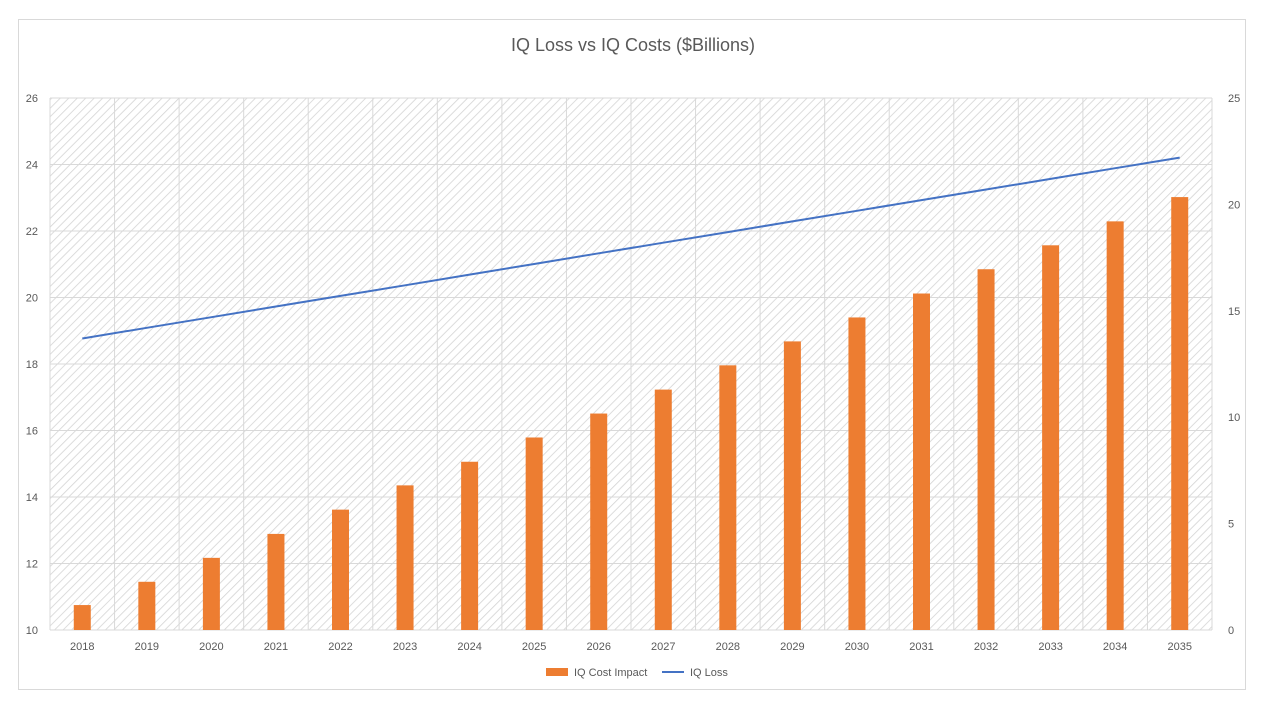  I want to click on chart-title: IQ Loss vs IQ Costs ($Billions), so click(633, 45).